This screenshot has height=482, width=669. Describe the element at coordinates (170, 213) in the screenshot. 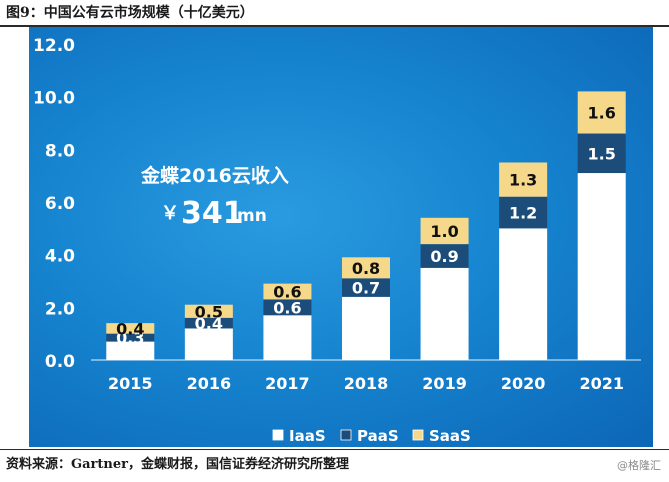

I see `annotation-currency: ￥` at that location.